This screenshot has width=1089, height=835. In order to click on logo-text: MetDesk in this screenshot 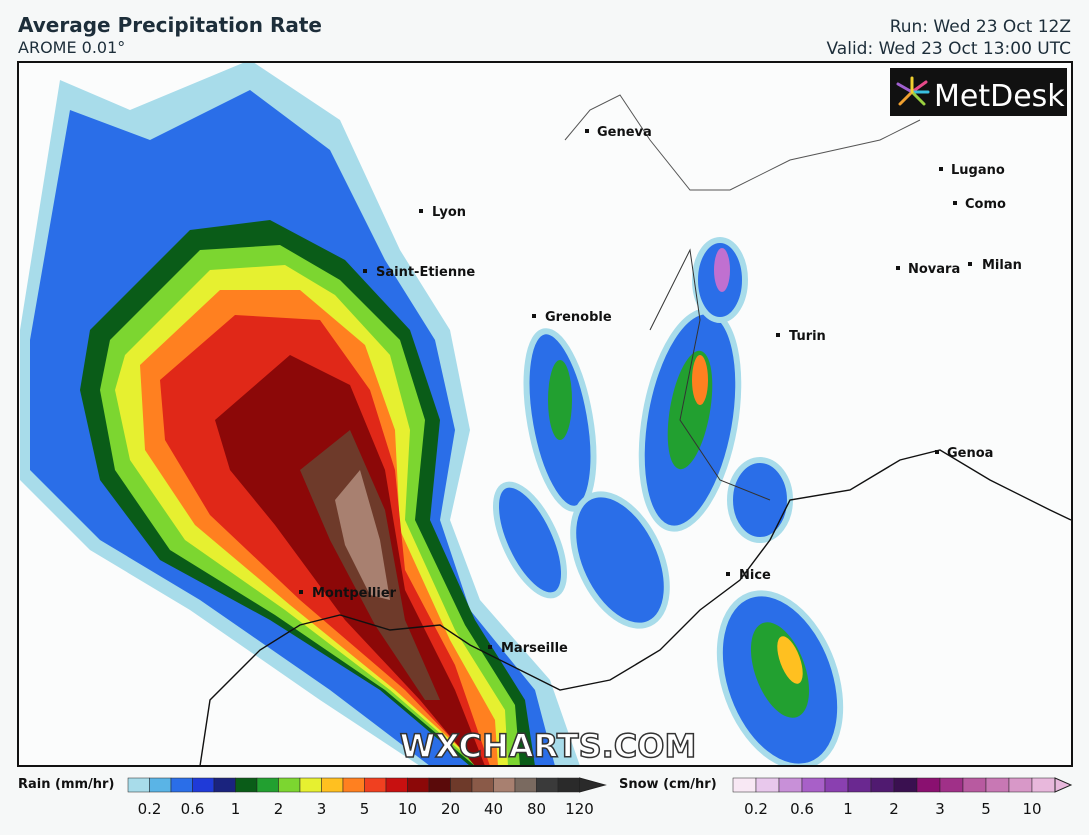, I will do `click(999, 96)`.